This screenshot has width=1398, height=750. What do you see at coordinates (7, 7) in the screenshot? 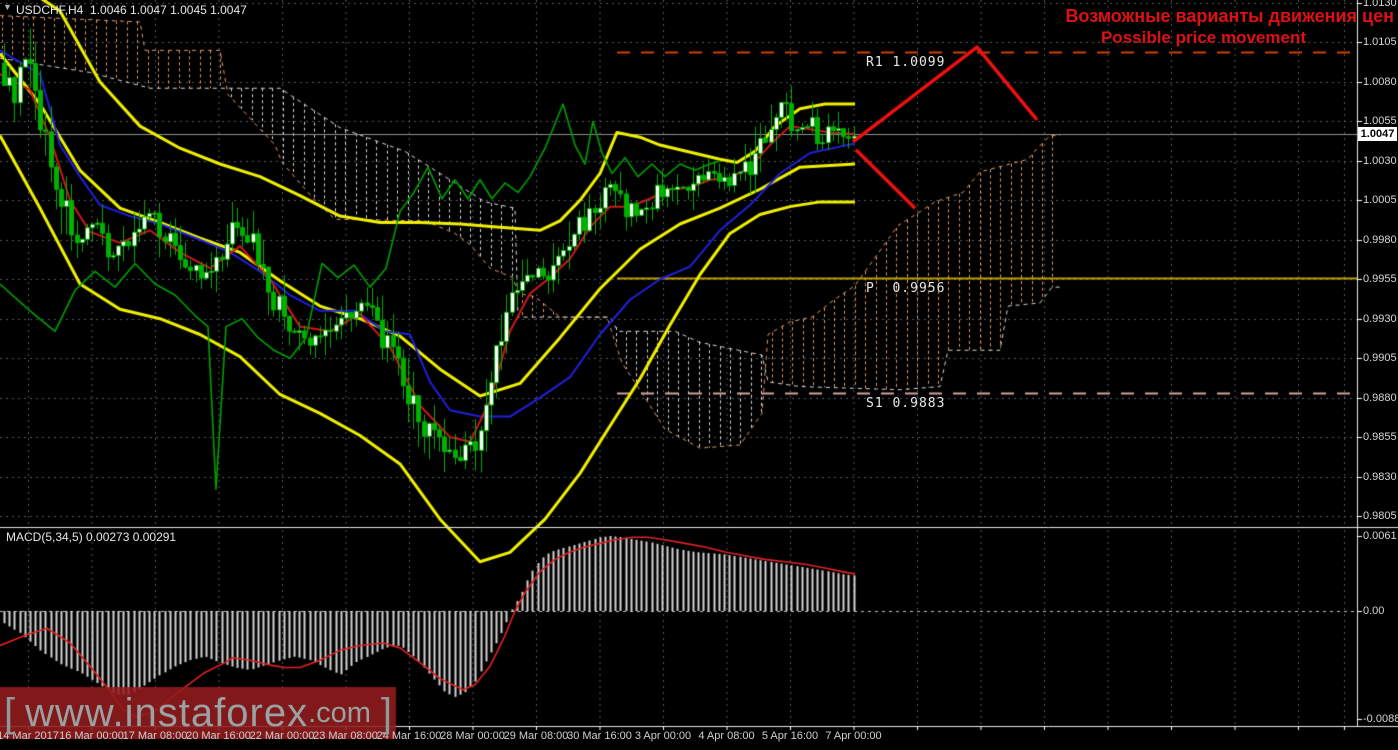
I see `symbol-marker-icon: ▼` at bounding box center [7, 7].